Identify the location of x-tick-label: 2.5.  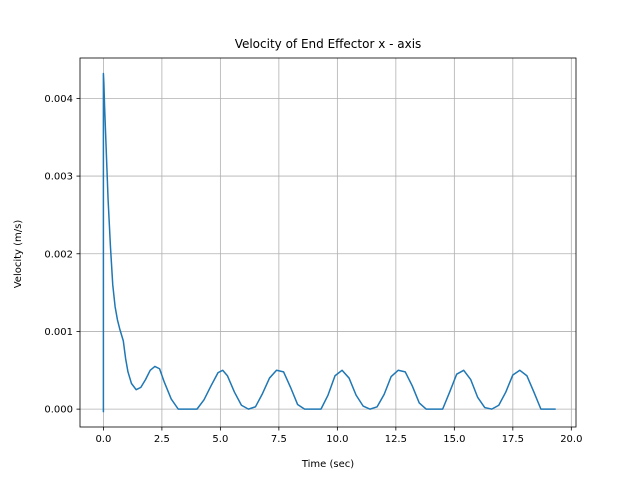
(162, 439).